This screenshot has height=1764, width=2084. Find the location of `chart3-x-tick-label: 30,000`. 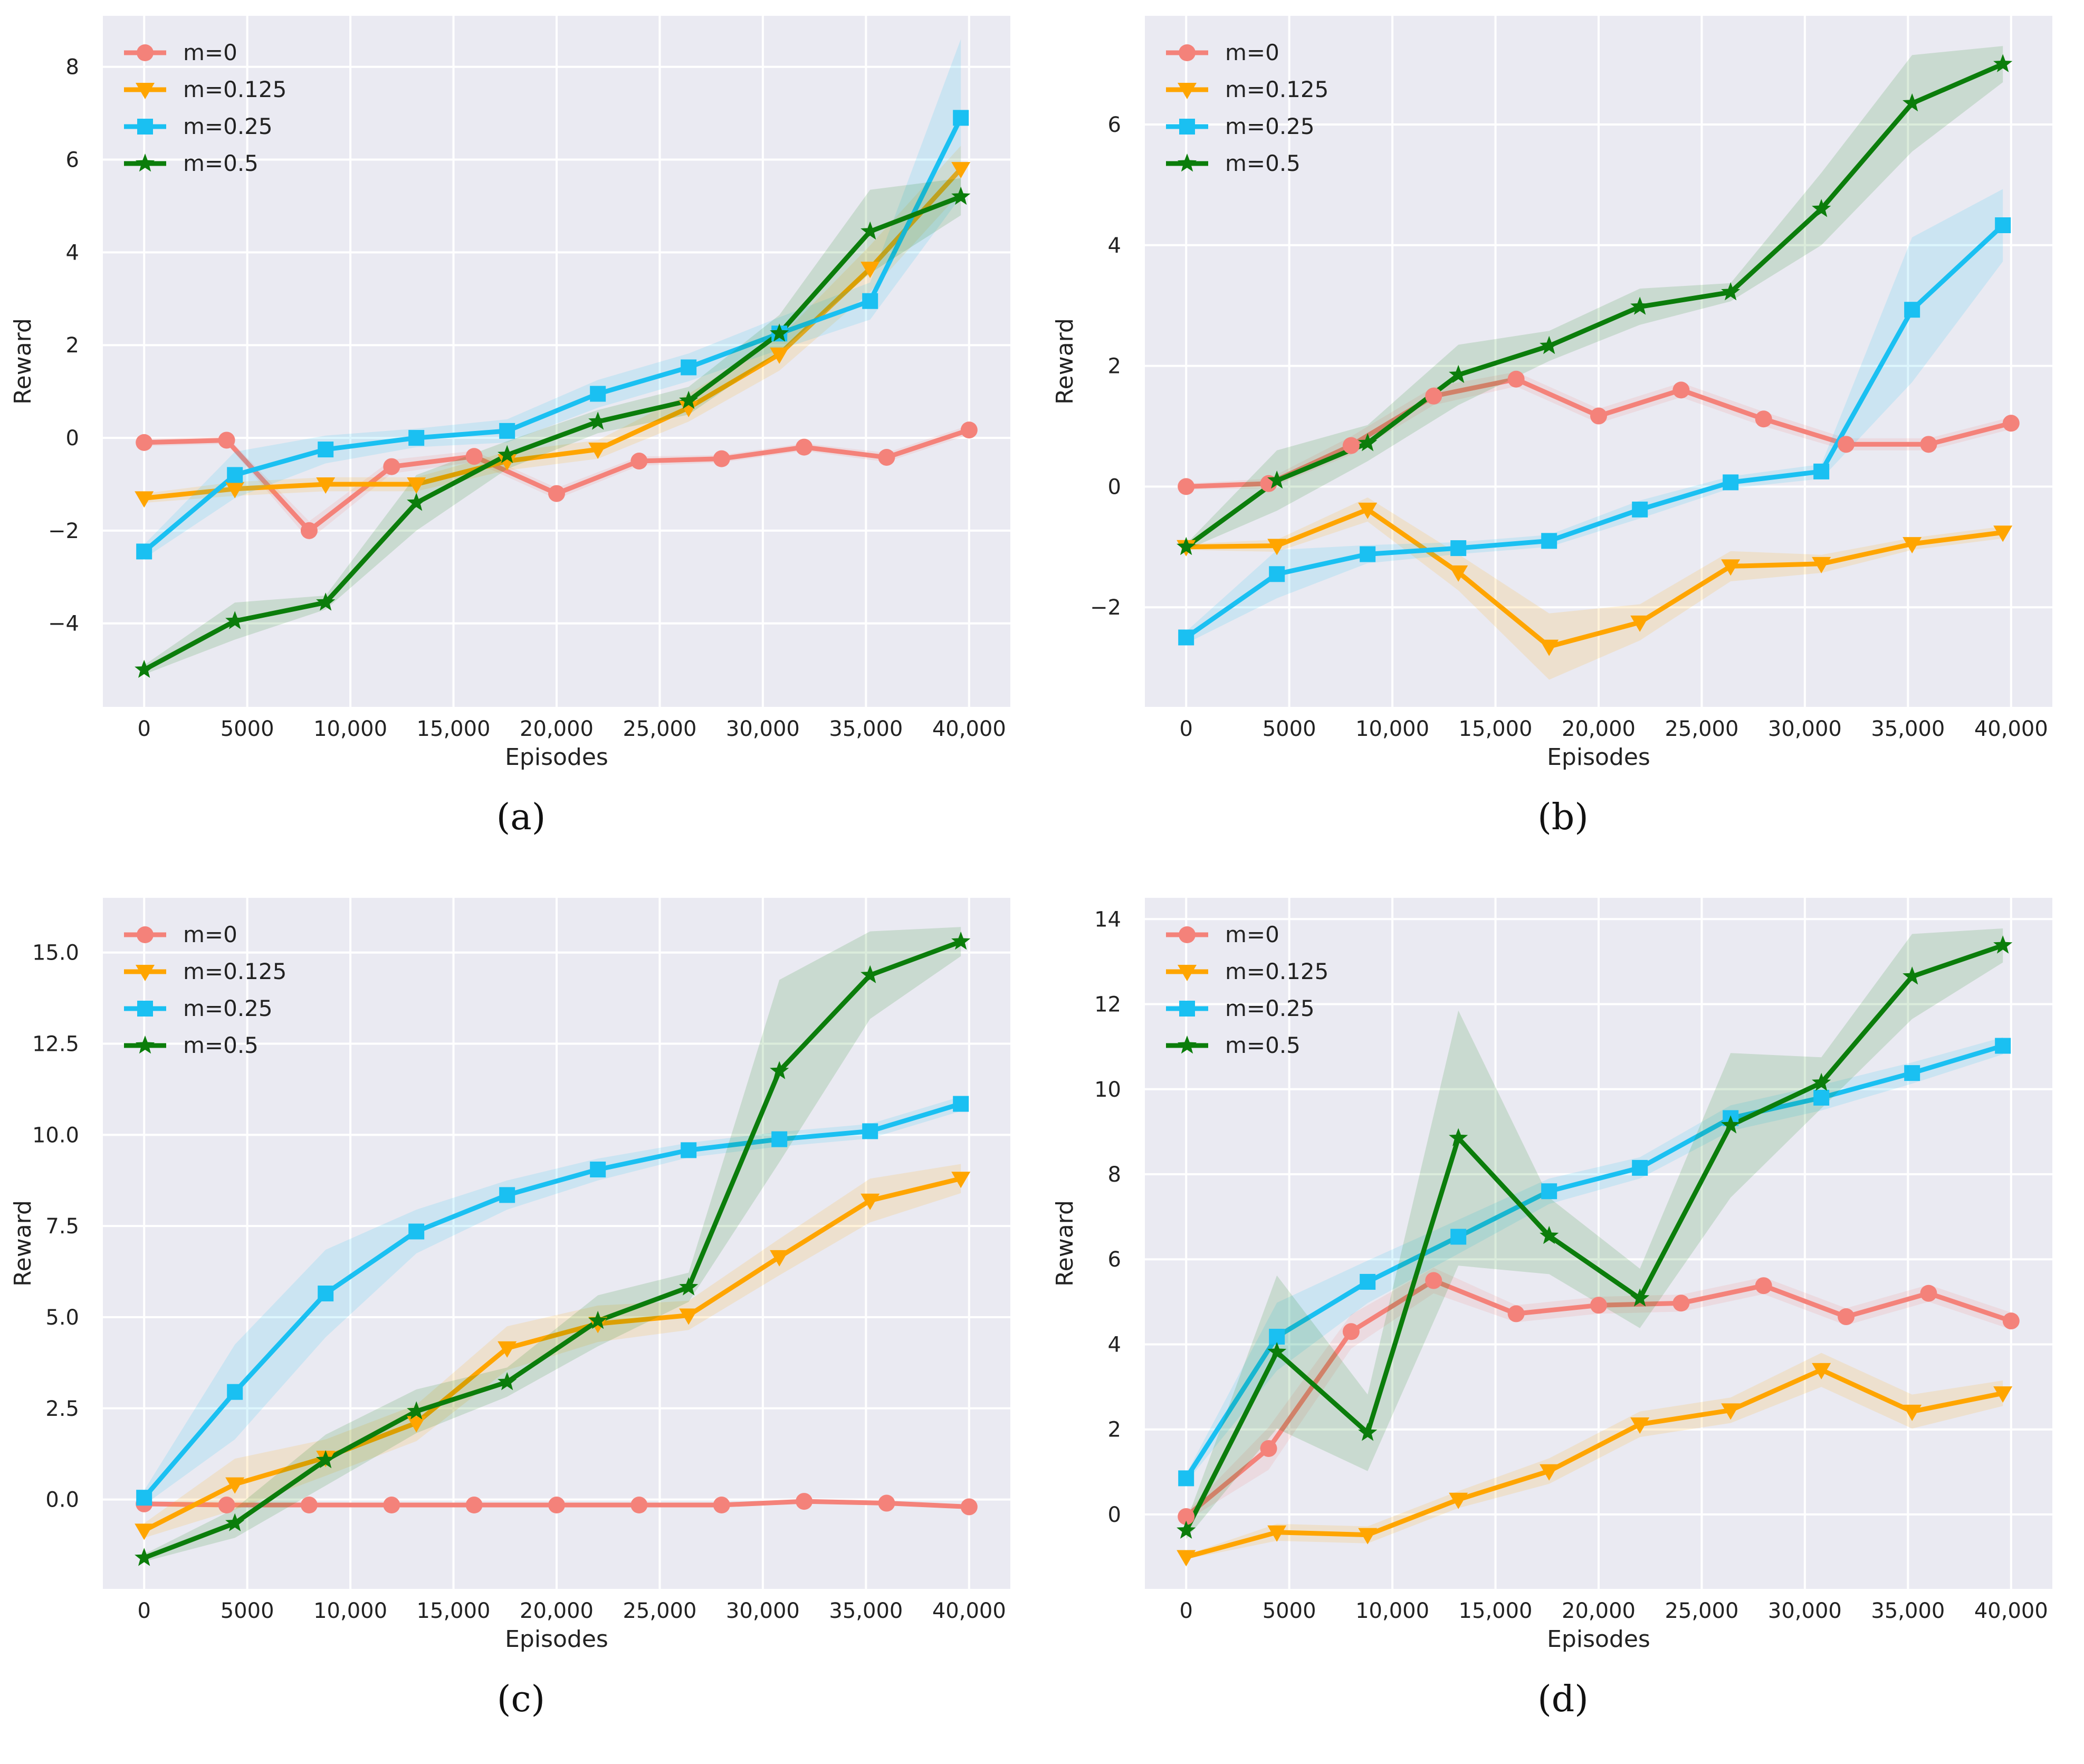

chart3-x-tick-label: 30,000 is located at coordinates (1805, 1611).